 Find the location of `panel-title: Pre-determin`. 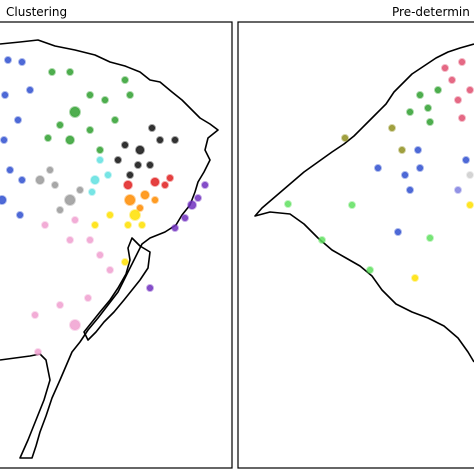

panel-title: Pre-determin is located at coordinates (431, 12).